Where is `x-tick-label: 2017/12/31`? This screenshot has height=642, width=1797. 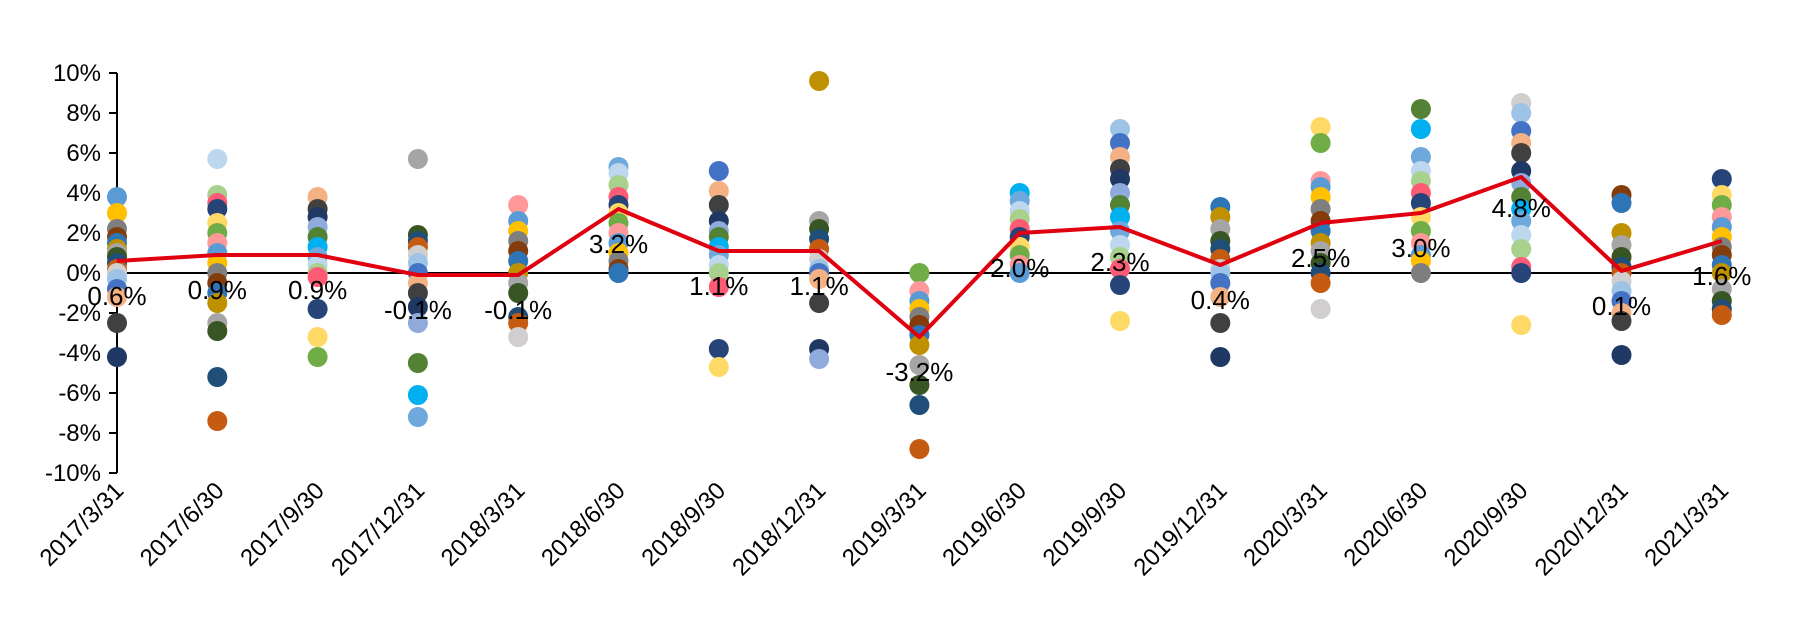 x-tick-label: 2017/12/31 is located at coordinates (378, 529).